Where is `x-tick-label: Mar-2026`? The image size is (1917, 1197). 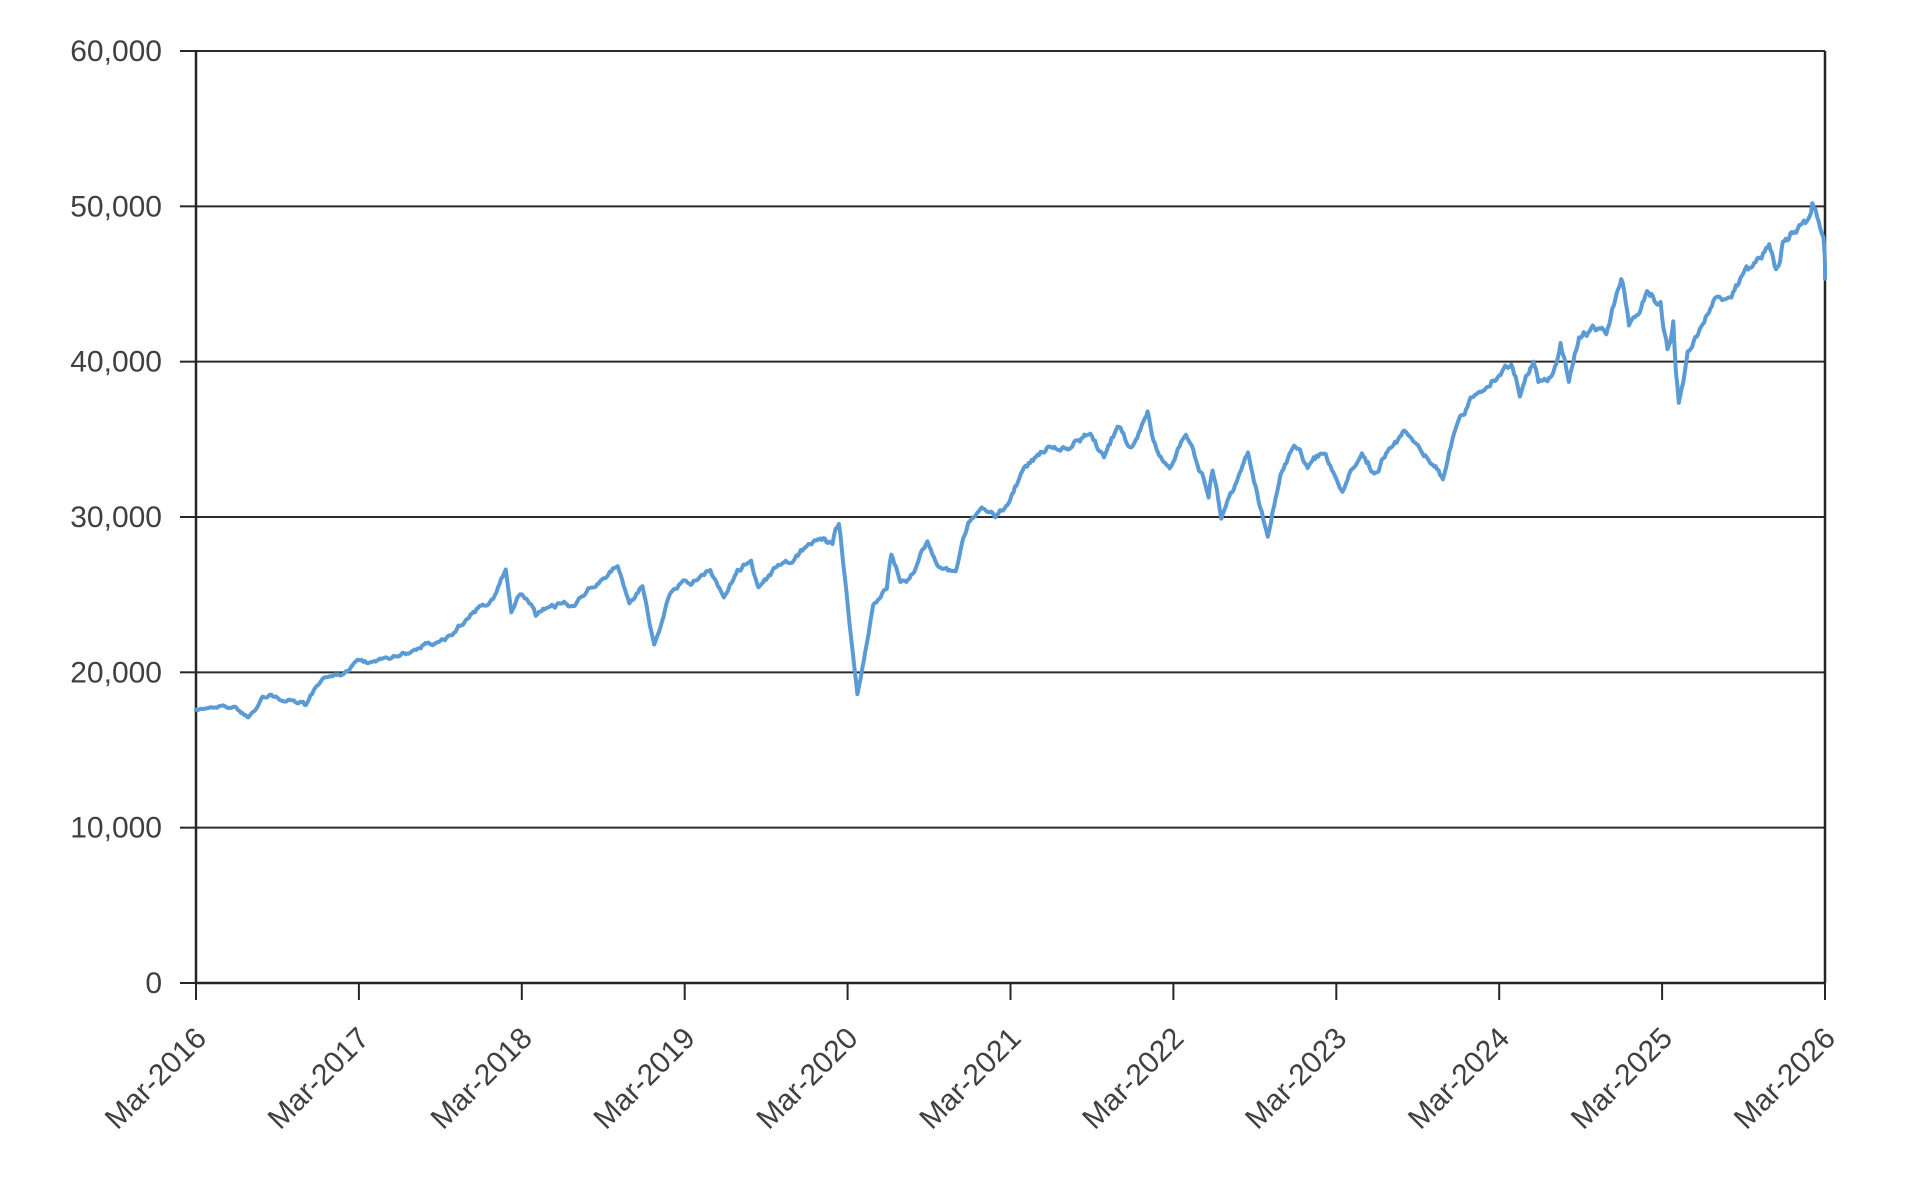 x-tick-label: Mar-2026 is located at coordinates (1785, 1079).